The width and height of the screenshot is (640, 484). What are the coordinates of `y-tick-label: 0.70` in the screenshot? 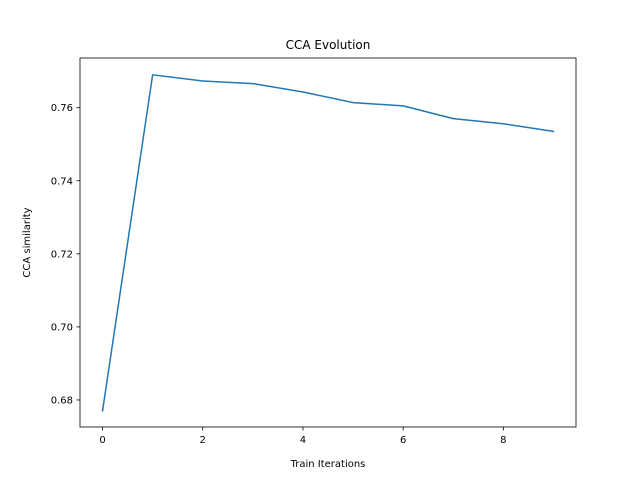 It's located at (62, 327).